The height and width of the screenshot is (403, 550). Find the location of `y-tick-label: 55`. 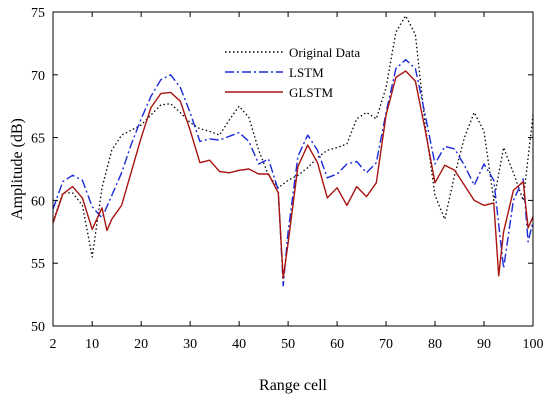

y-tick-label: 55 is located at coordinates (38, 264).